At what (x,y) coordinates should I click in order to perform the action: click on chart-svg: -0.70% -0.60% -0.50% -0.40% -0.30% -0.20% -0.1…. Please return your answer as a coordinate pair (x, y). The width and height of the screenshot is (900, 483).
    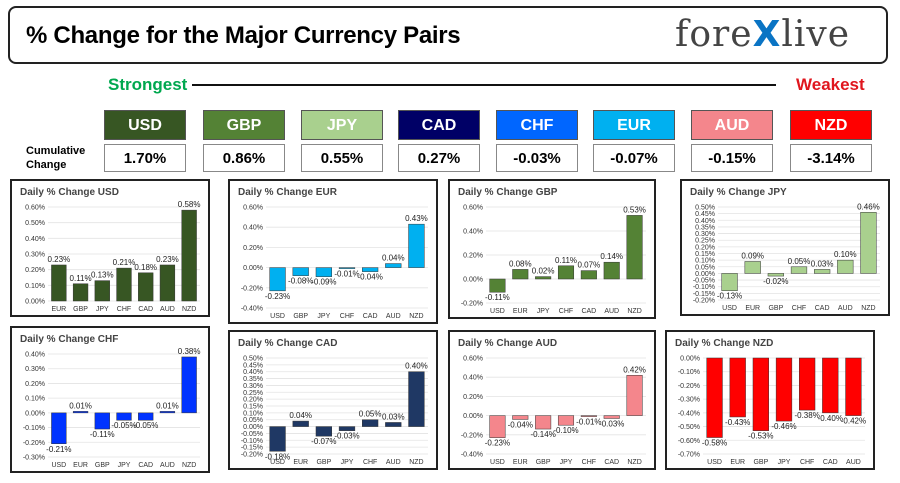
    Looking at the image, I should click on (772, 411).